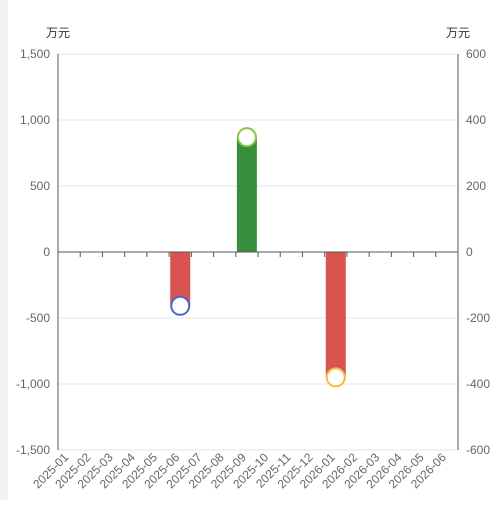 This screenshot has height=505, width=500. Describe the element at coordinates (35, 54) in the screenshot. I see `left-axis-tick-label: 1,500` at that location.